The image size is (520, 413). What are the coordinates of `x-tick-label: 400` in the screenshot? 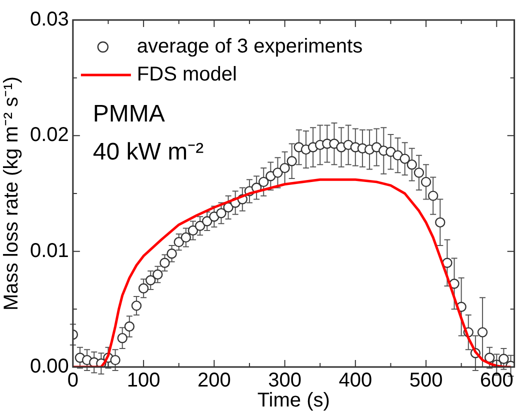 It's located at (355, 381).